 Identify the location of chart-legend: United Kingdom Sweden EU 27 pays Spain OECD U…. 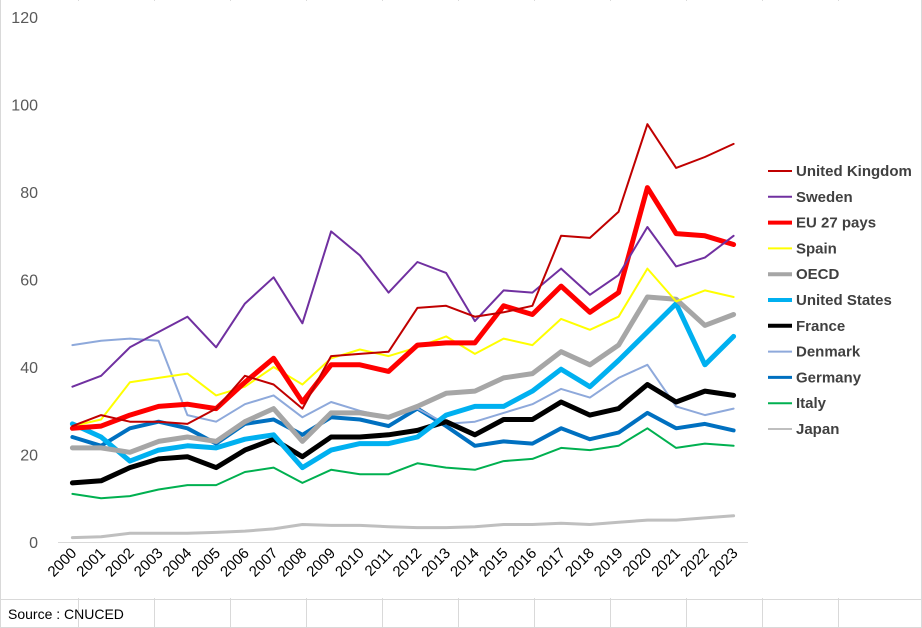
(840, 300).